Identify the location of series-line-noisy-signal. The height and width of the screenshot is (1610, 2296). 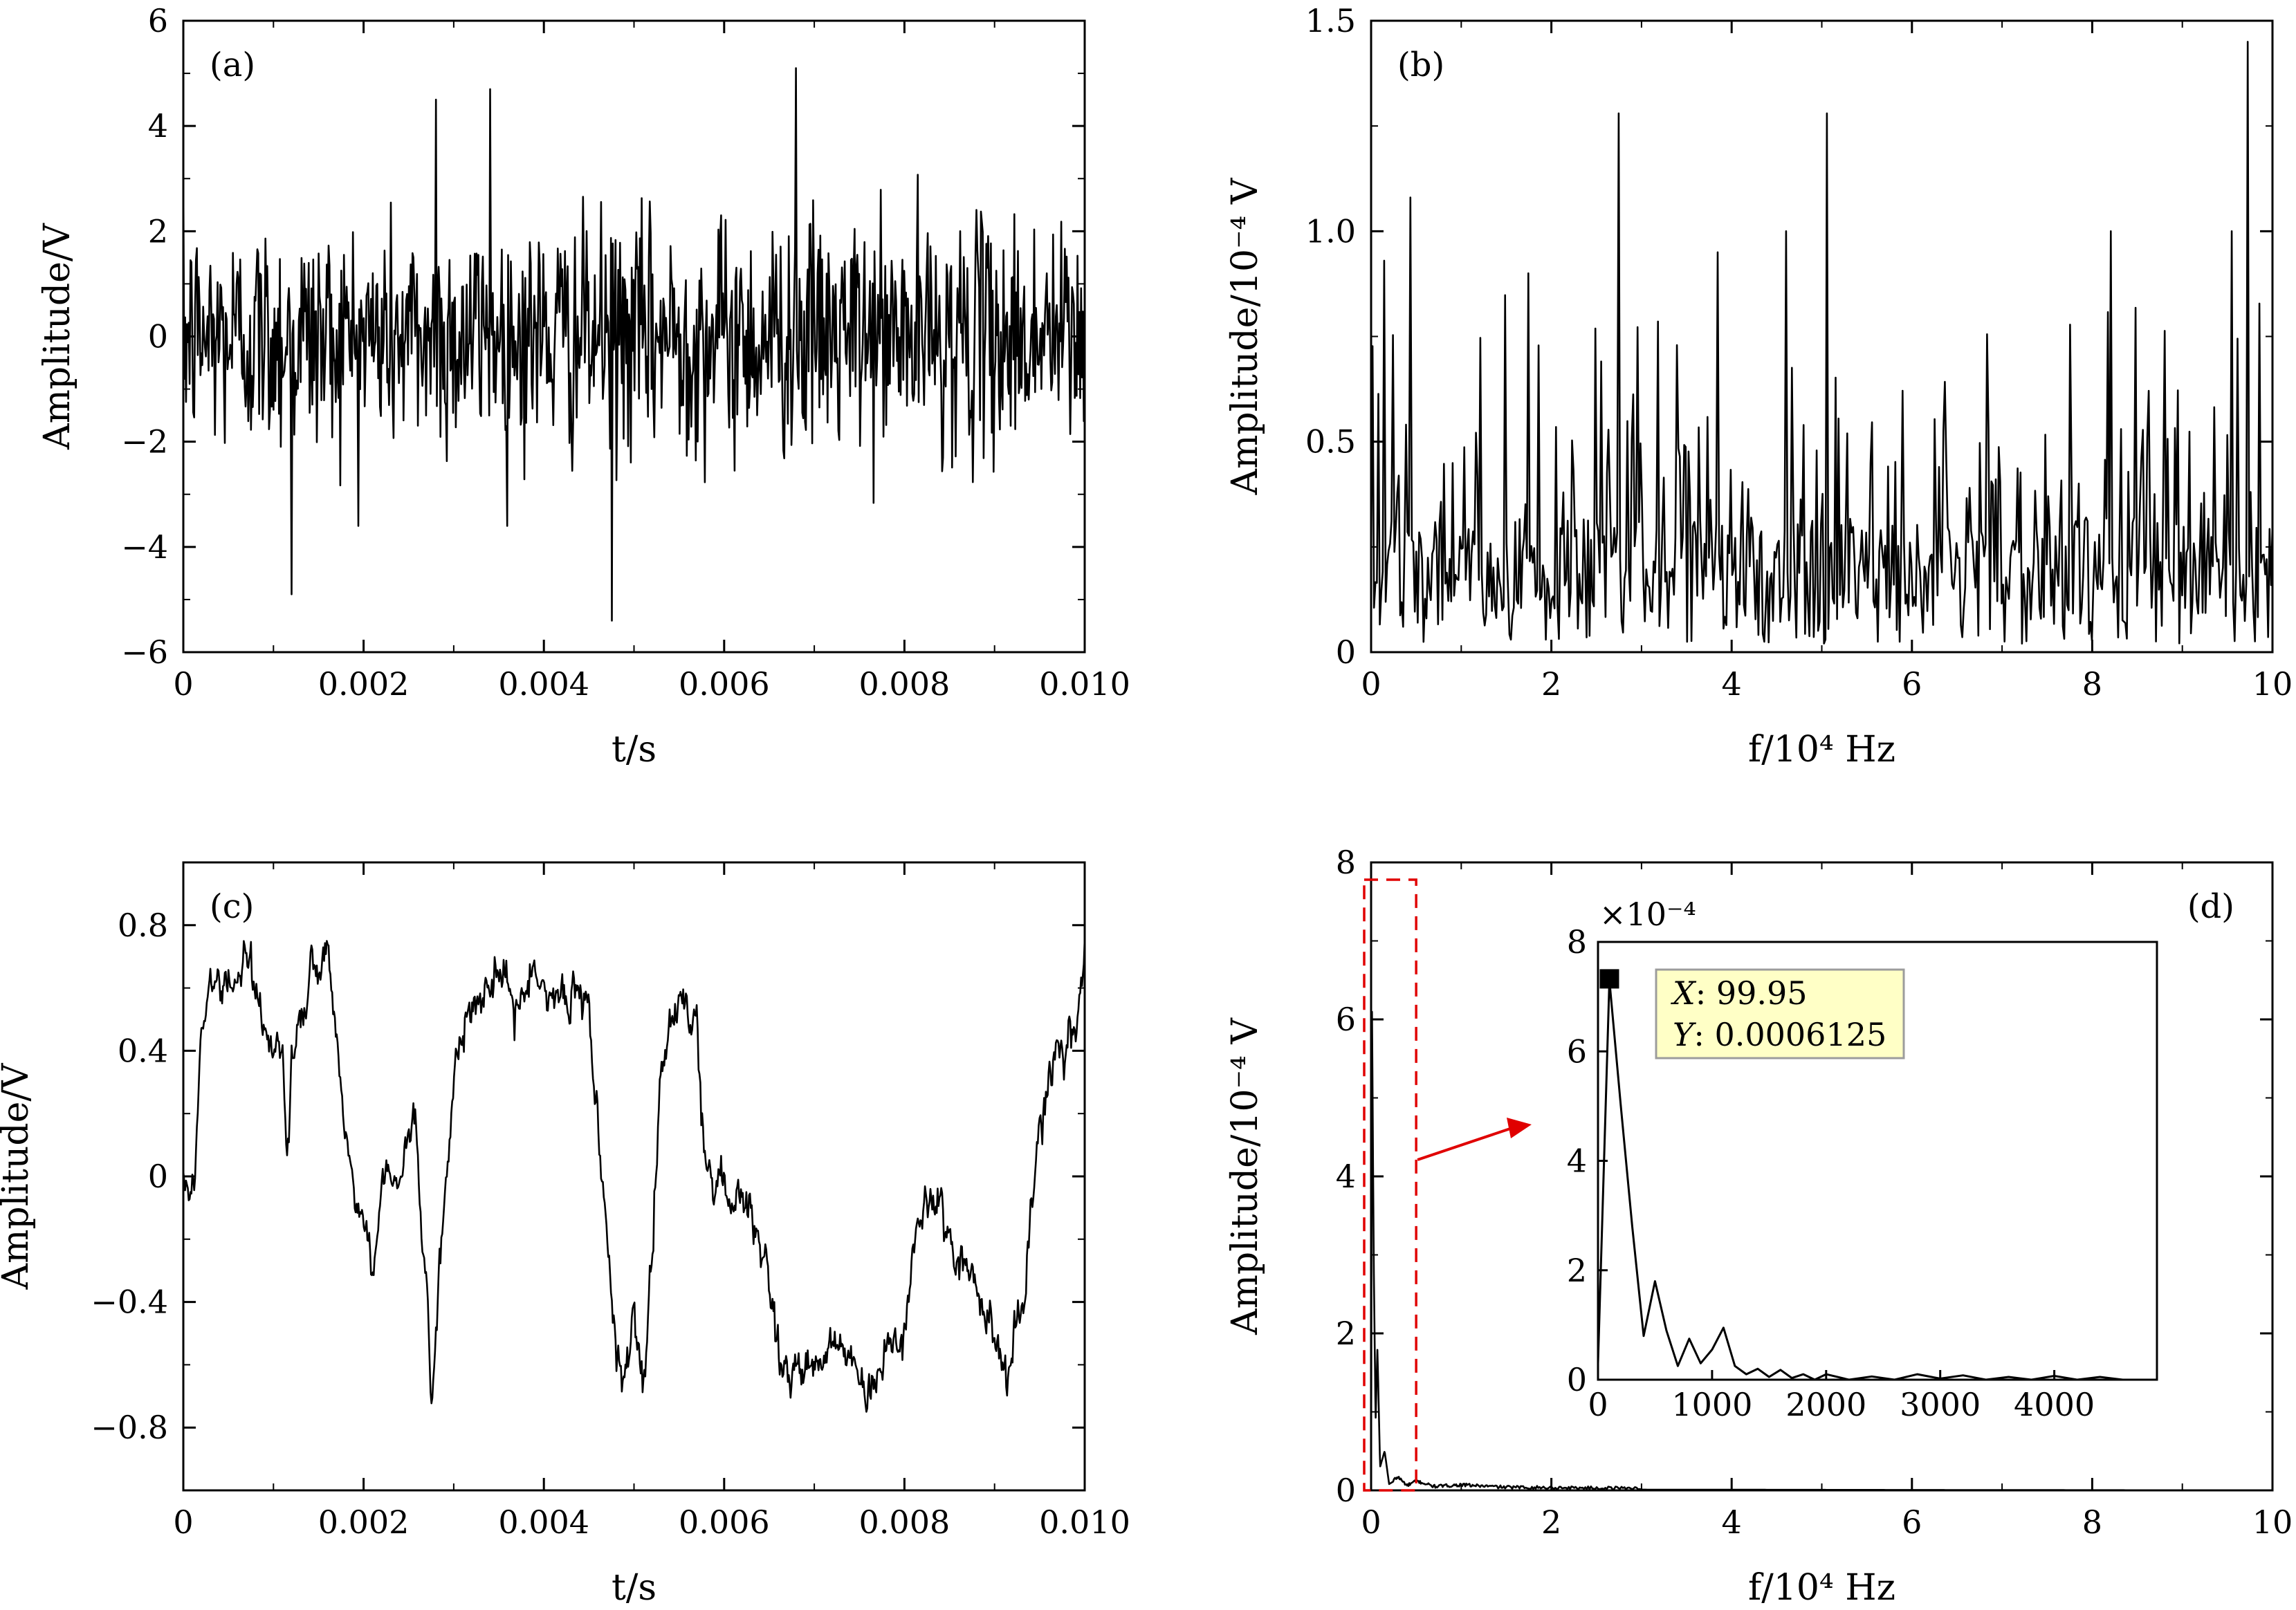
(634, 344).